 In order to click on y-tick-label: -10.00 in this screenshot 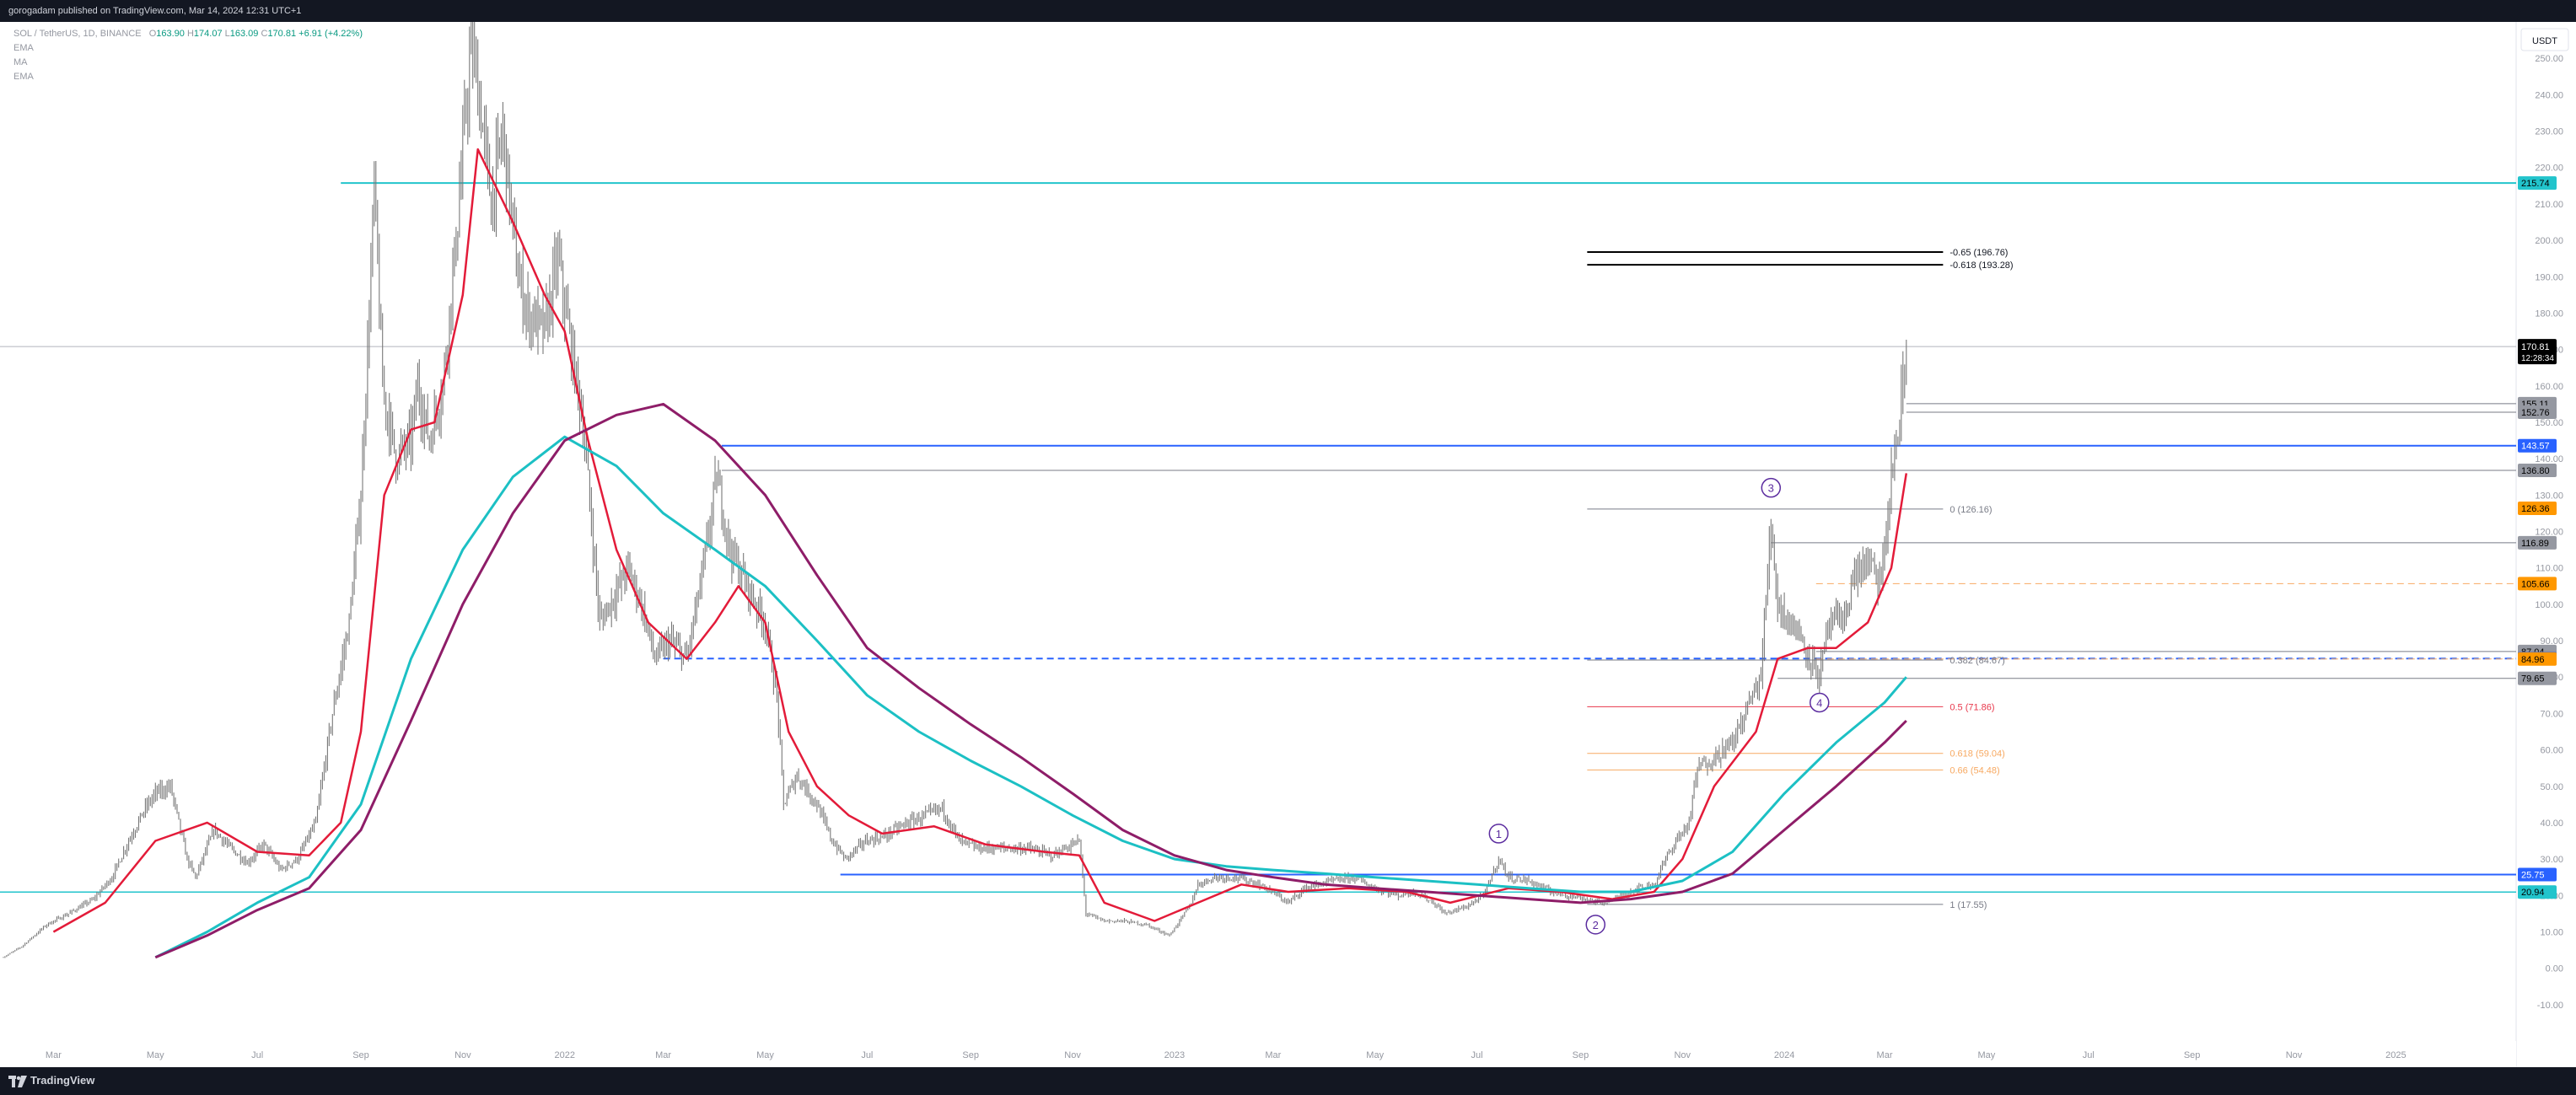, I will do `click(2550, 1006)`.